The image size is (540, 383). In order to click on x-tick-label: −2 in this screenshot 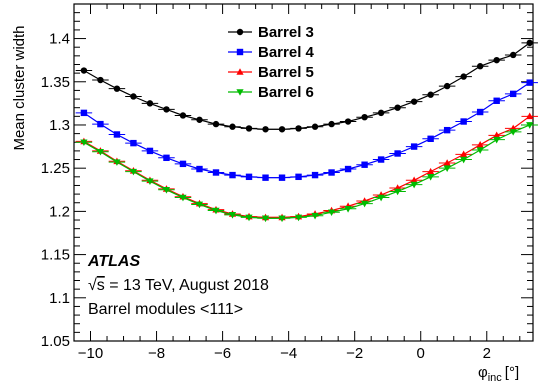, I will do `click(354, 353)`.